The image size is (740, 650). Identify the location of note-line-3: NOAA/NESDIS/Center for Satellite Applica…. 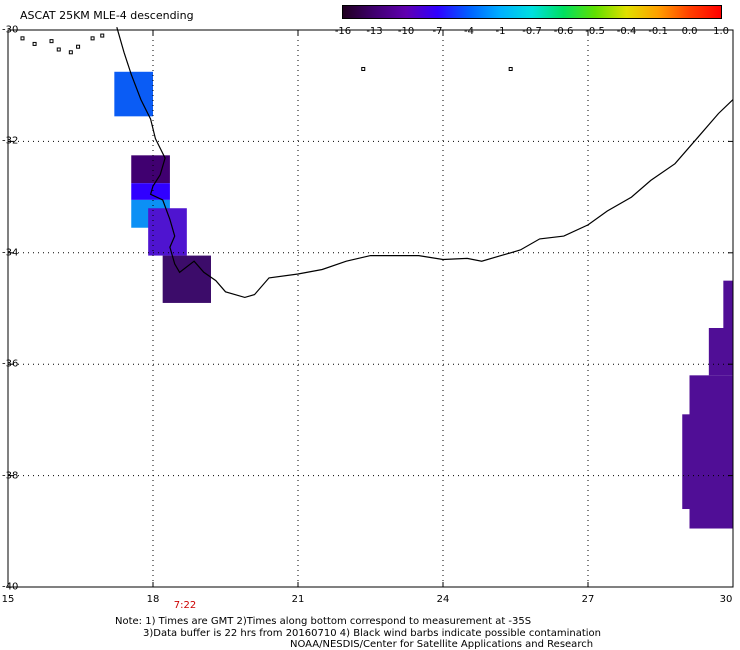
(442, 644).